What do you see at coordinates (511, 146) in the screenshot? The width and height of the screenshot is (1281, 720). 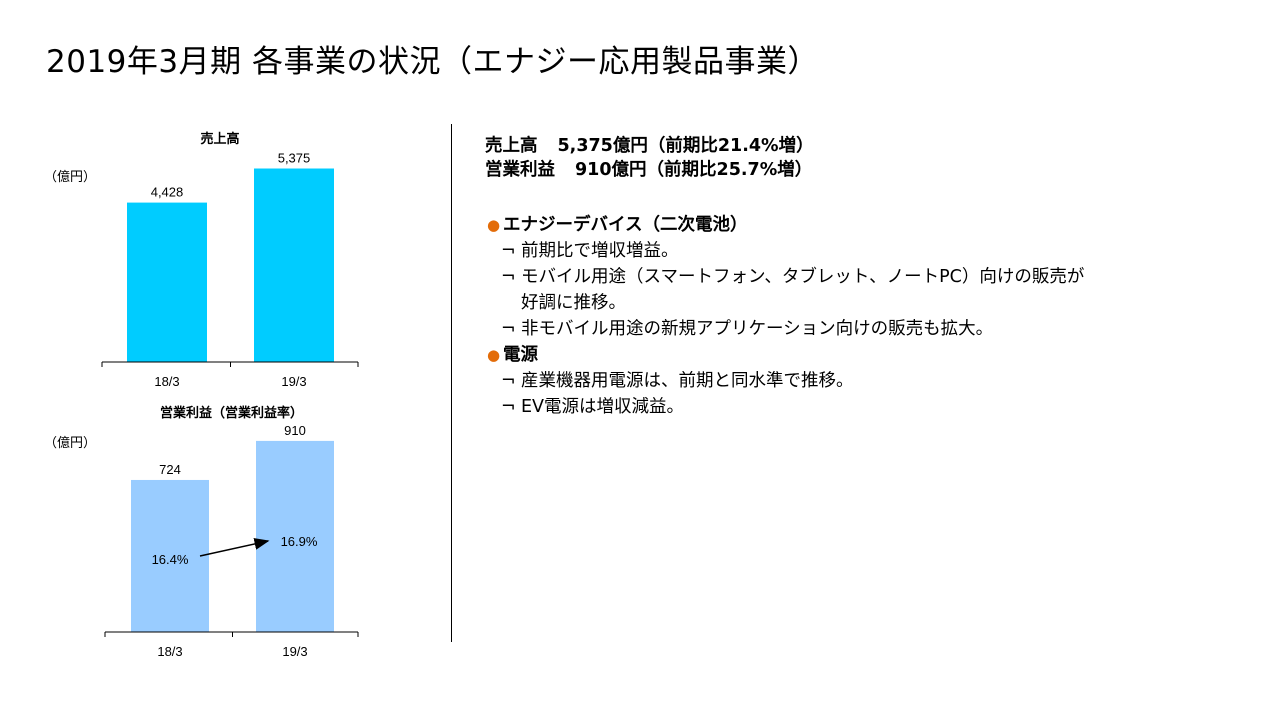 I see `summary-sales-label: 売上高` at bounding box center [511, 146].